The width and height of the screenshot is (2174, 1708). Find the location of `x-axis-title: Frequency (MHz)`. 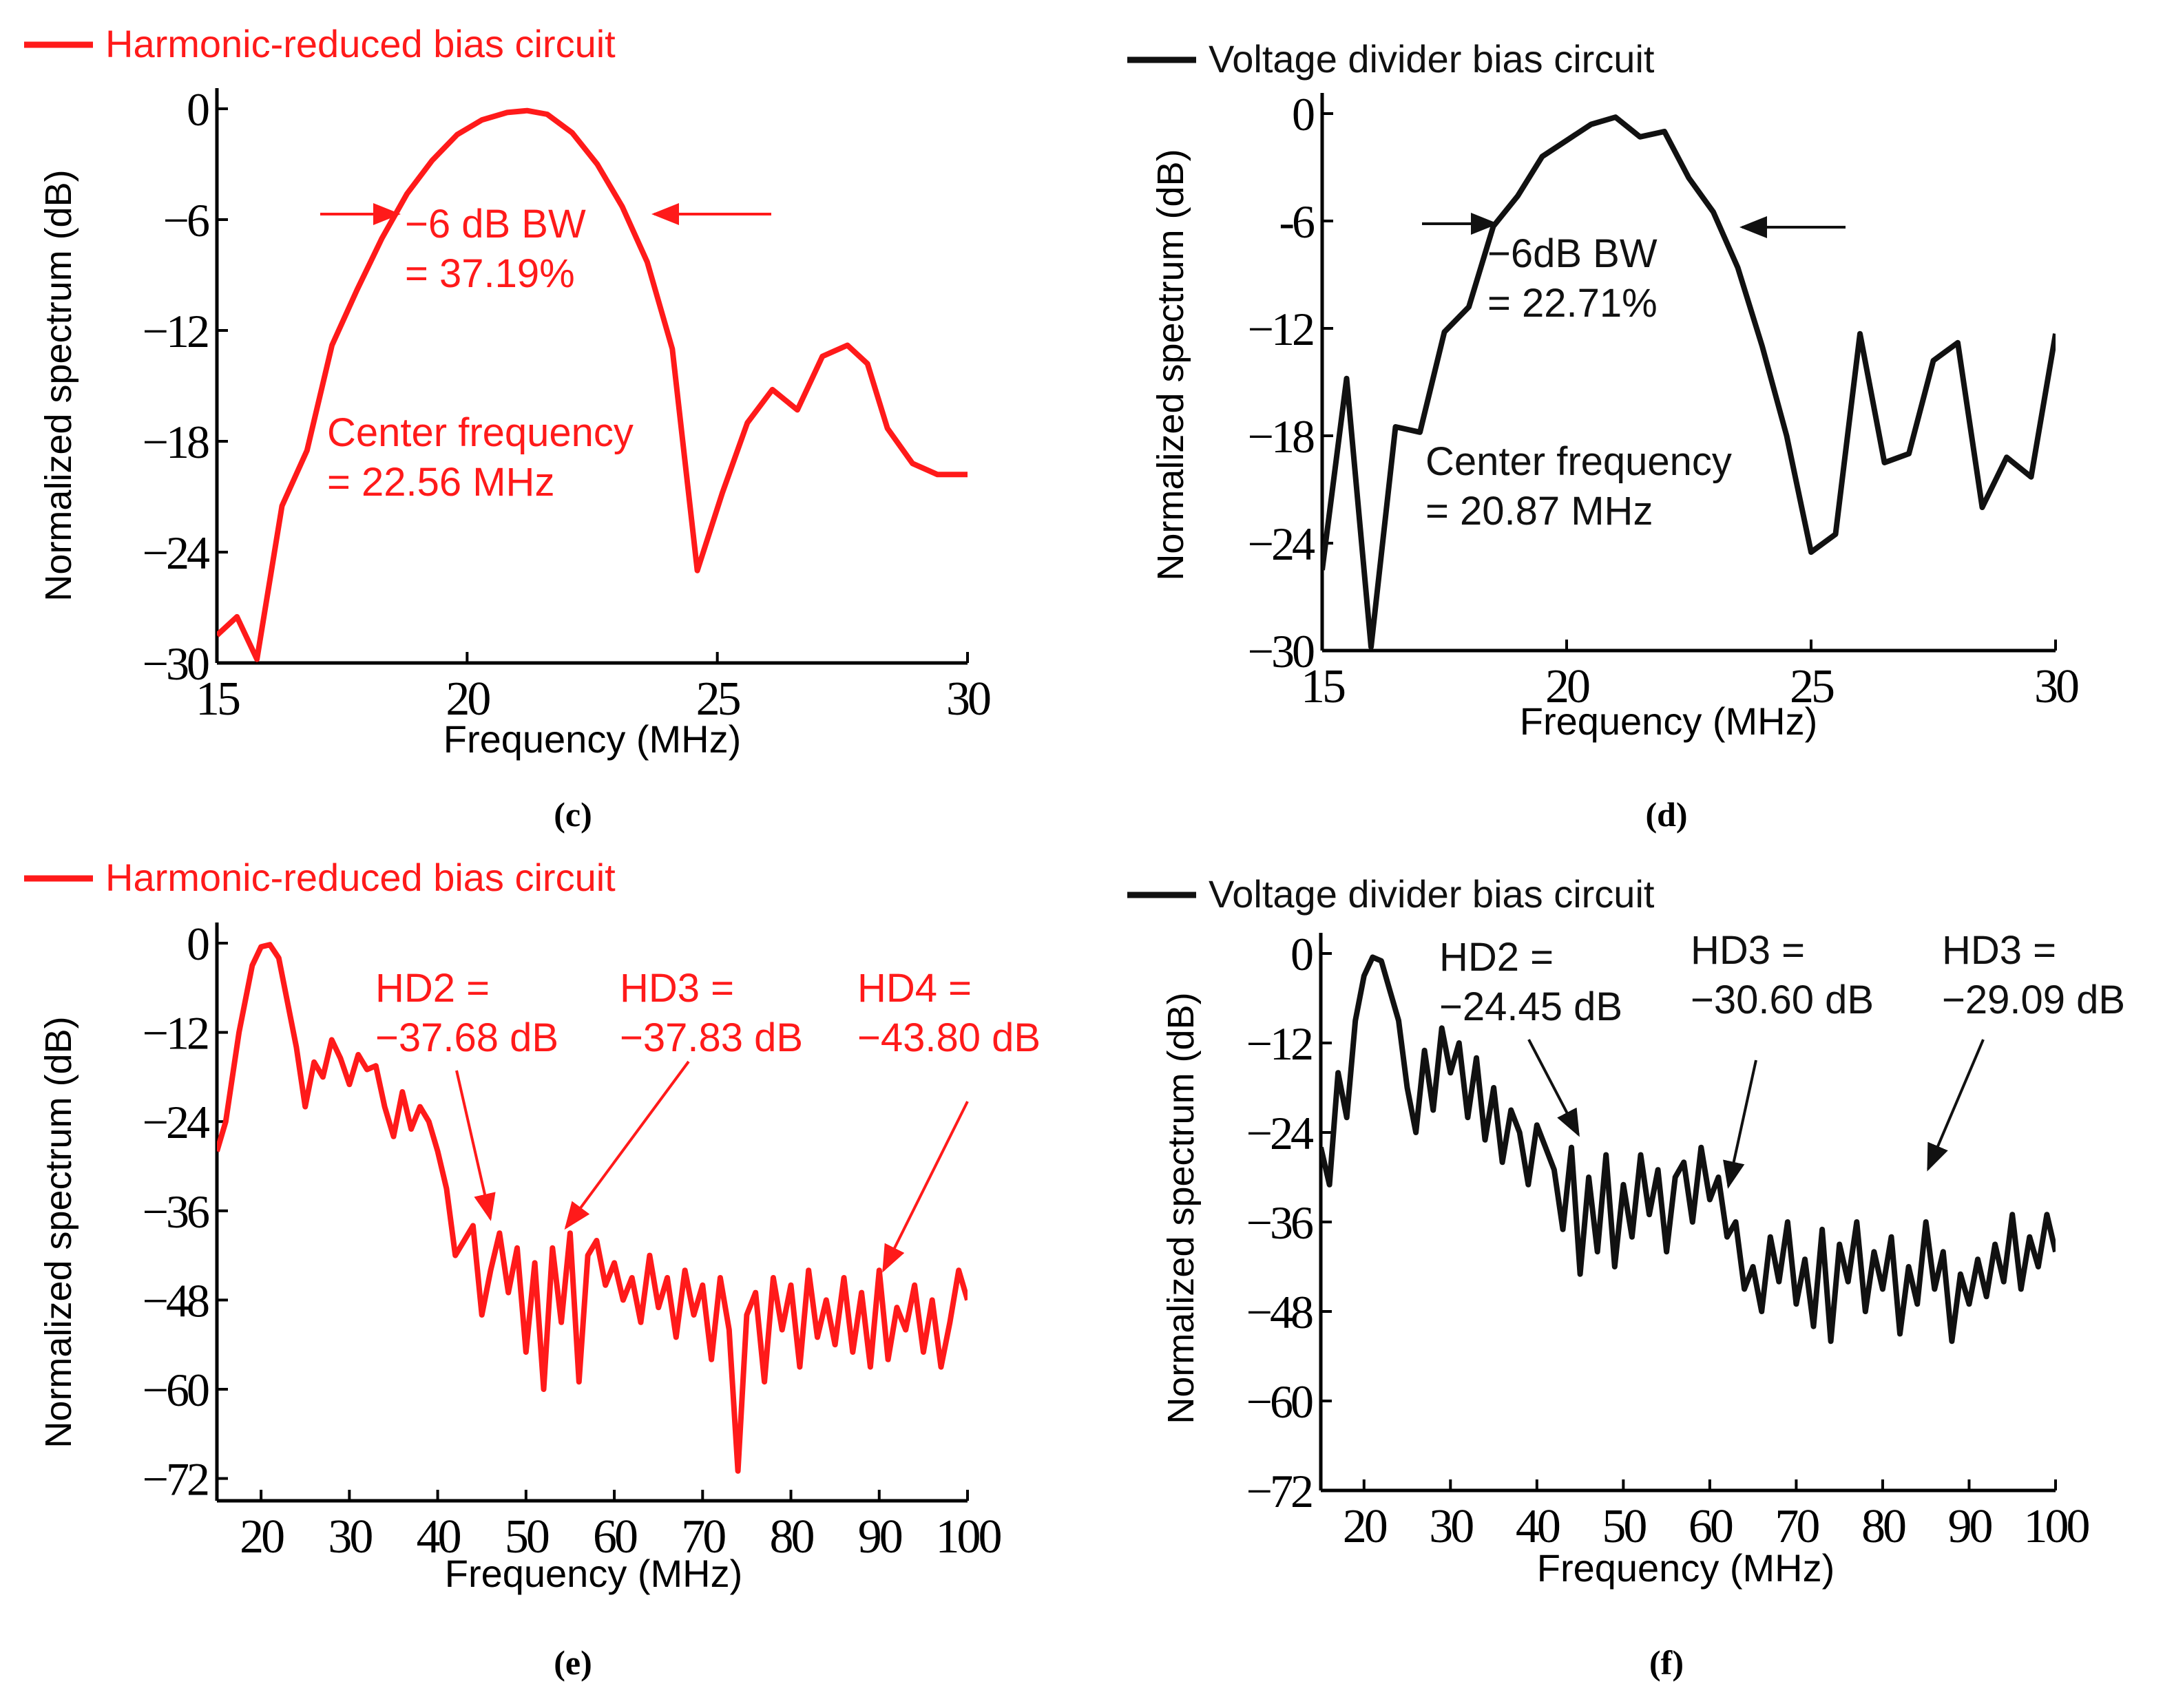

x-axis-title: Frequency (MHz) is located at coordinates (592, 739).